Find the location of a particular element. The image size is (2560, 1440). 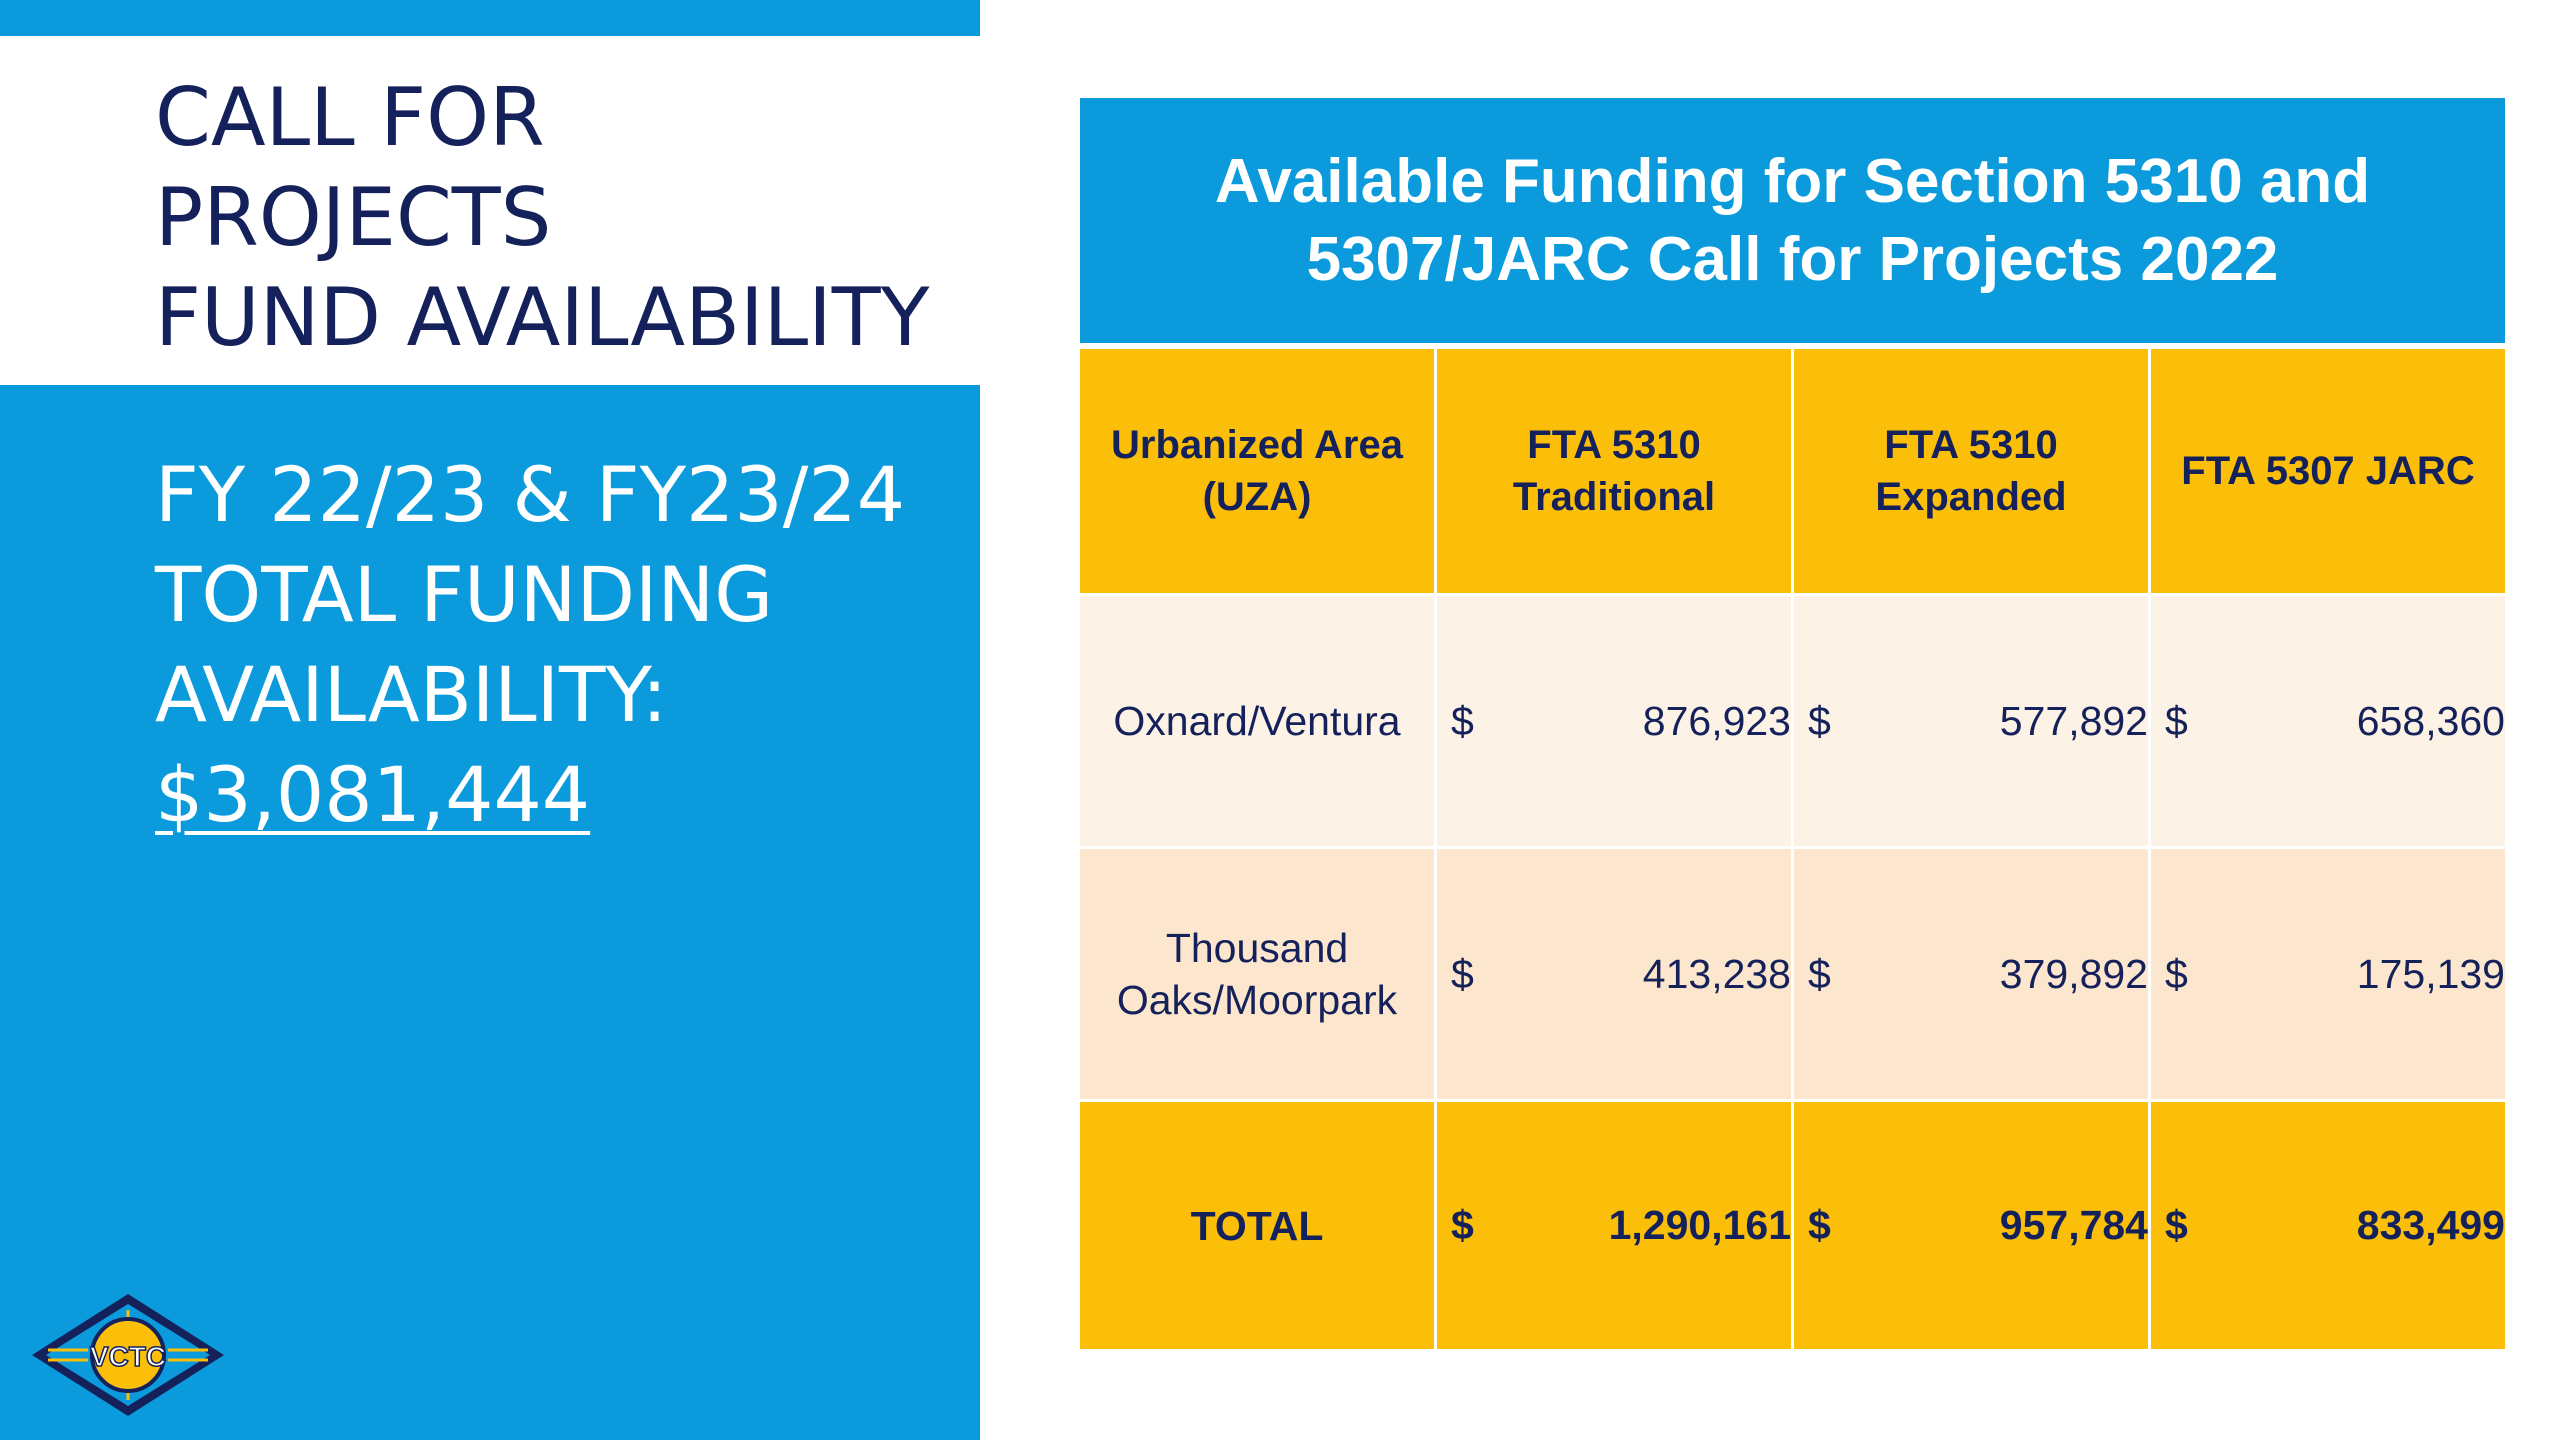

amount-value: 957,784 is located at coordinates (2073, 1225).